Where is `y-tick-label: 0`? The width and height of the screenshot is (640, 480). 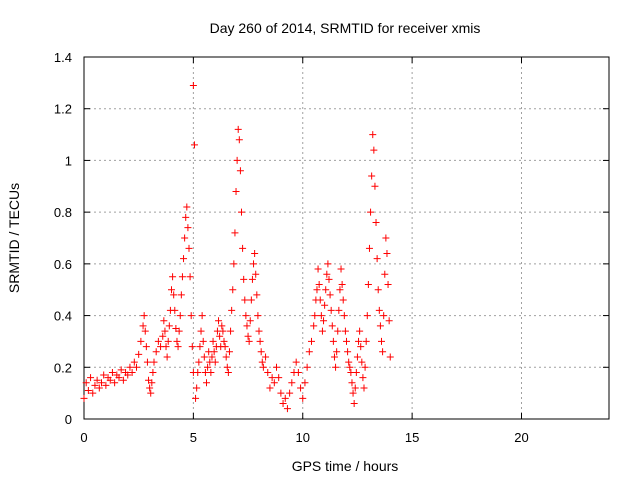 y-tick-label: 0 is located at coordinates (68, 419).